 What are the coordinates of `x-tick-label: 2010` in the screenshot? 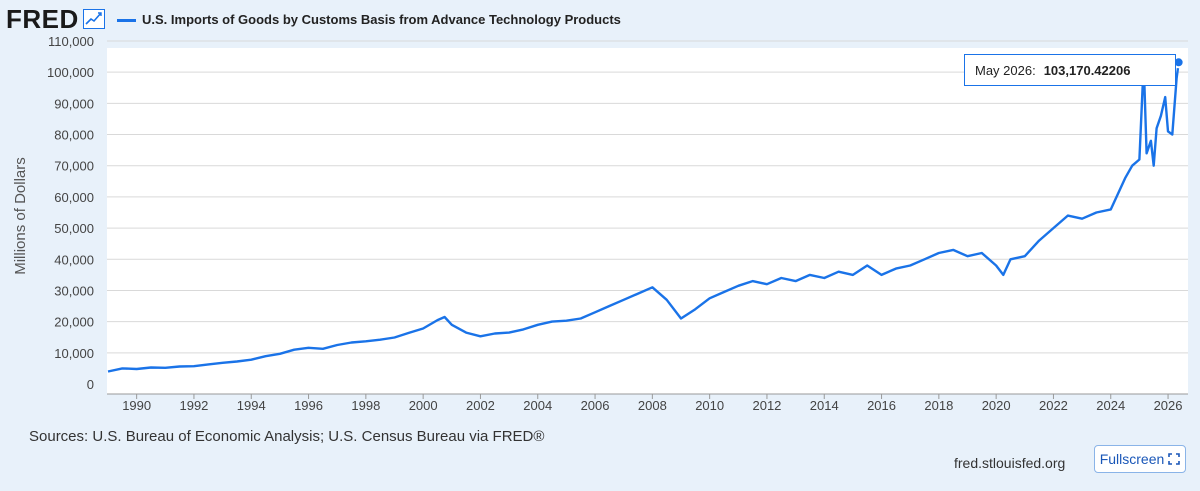 It's located at (709, 405).